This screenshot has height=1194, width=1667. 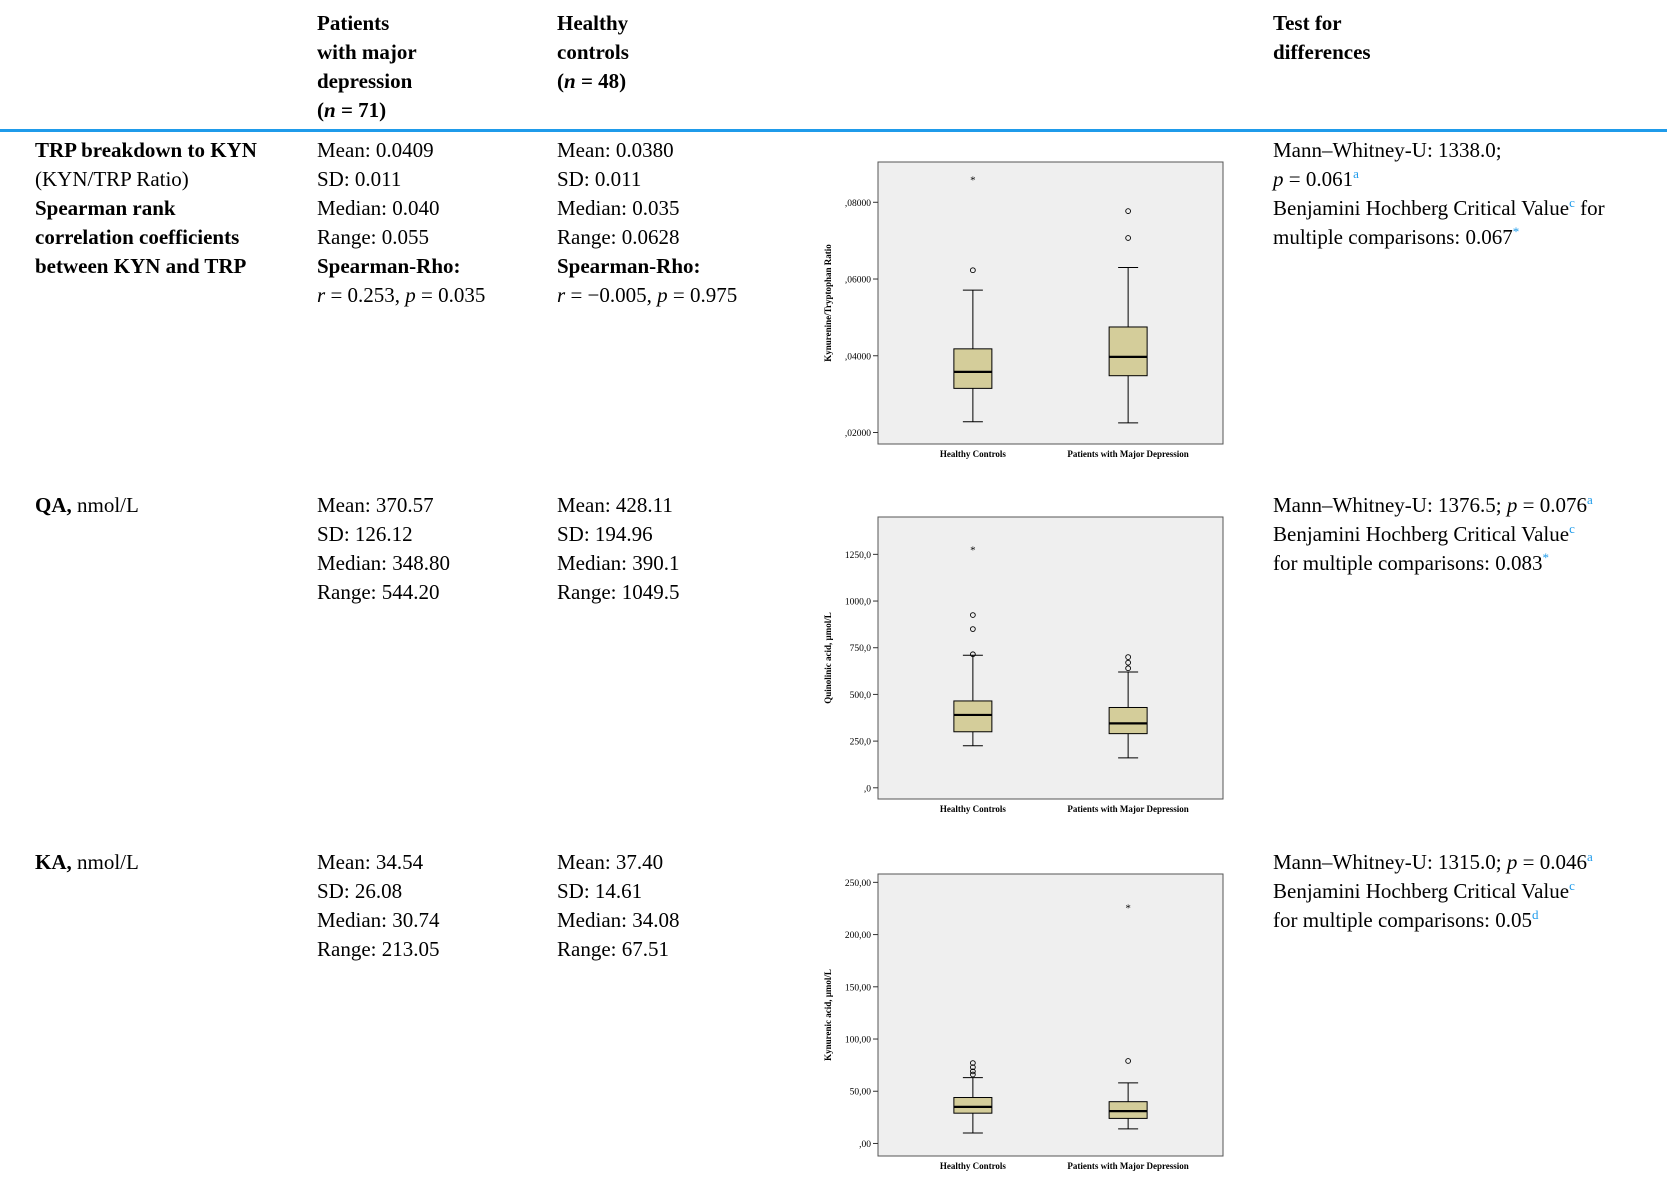 I want to click on test-line: p = 0.061a, so click(x=1439, y=179).